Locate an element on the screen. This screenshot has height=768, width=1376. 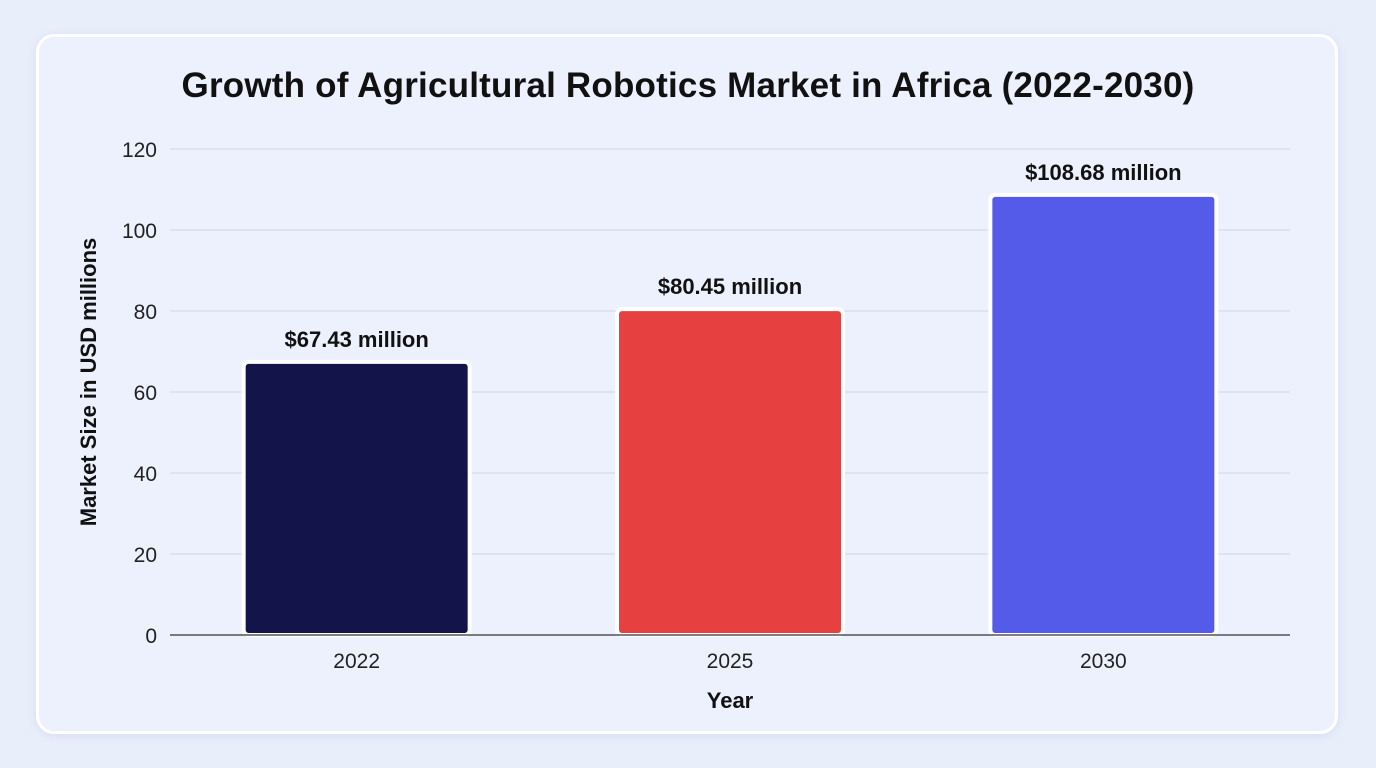
bar-2030 is located at coordinates (1103, 414).